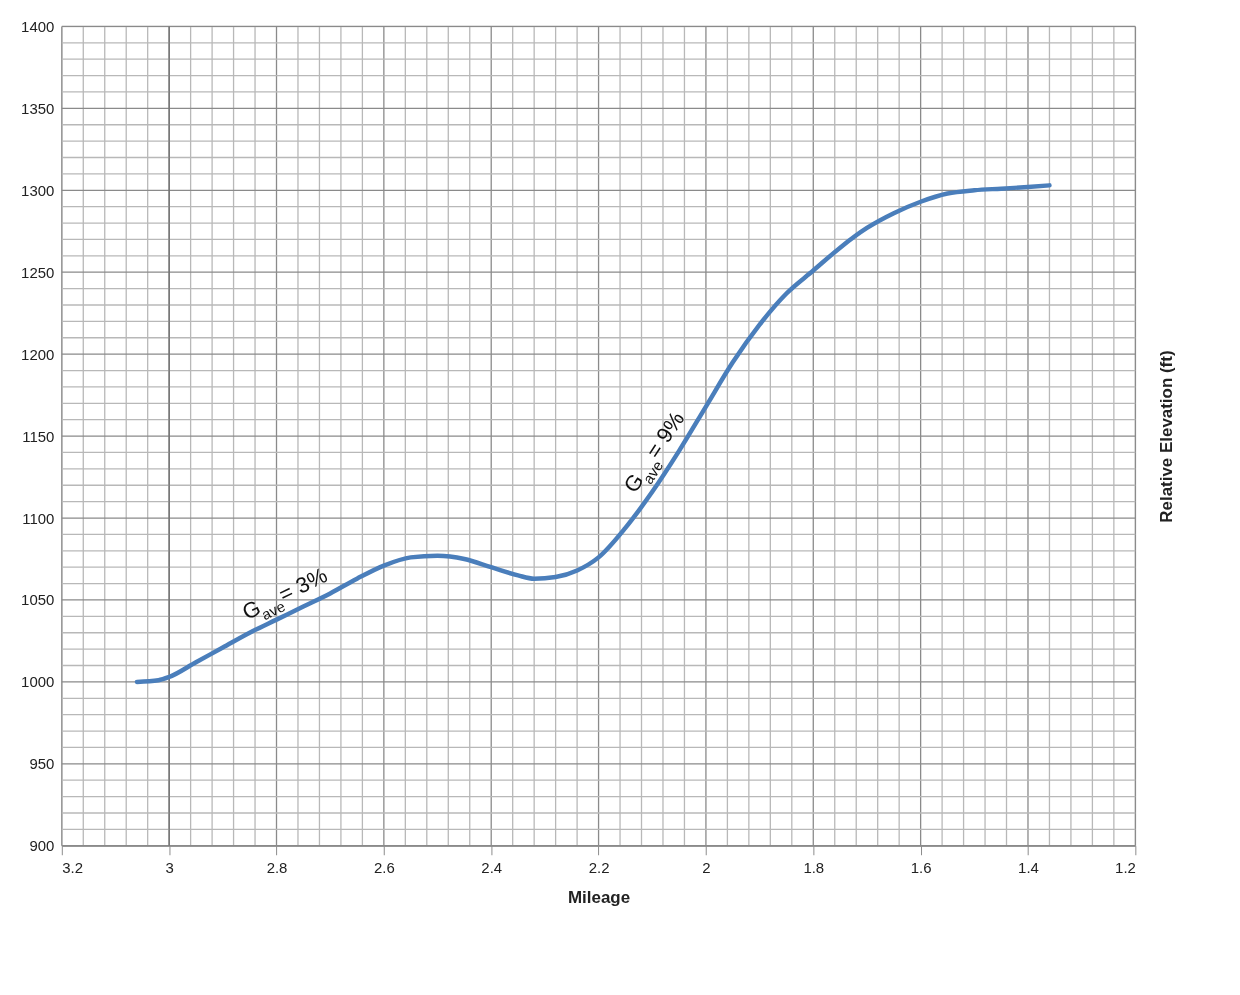 Image resolution: width=1240 pixels, height=995 pixels. What do you see at coordinates (38, 600) in the screenshot?
I see `y-tick-label: 1050` at bounding box center [38, 600].